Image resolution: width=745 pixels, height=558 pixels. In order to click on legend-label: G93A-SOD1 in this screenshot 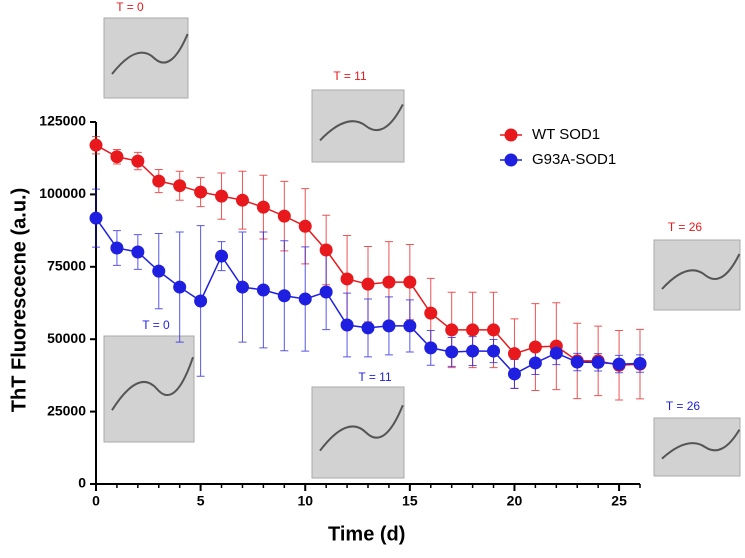, I will do `click(574, 159)`.